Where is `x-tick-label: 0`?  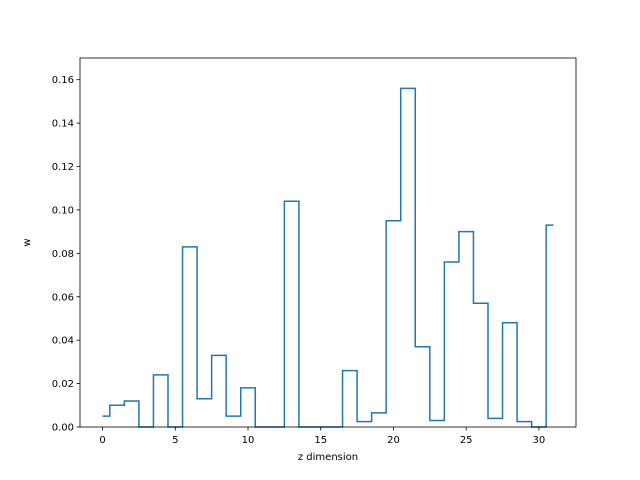 x-tick-label: 0 is located at coordinates (102, 440).